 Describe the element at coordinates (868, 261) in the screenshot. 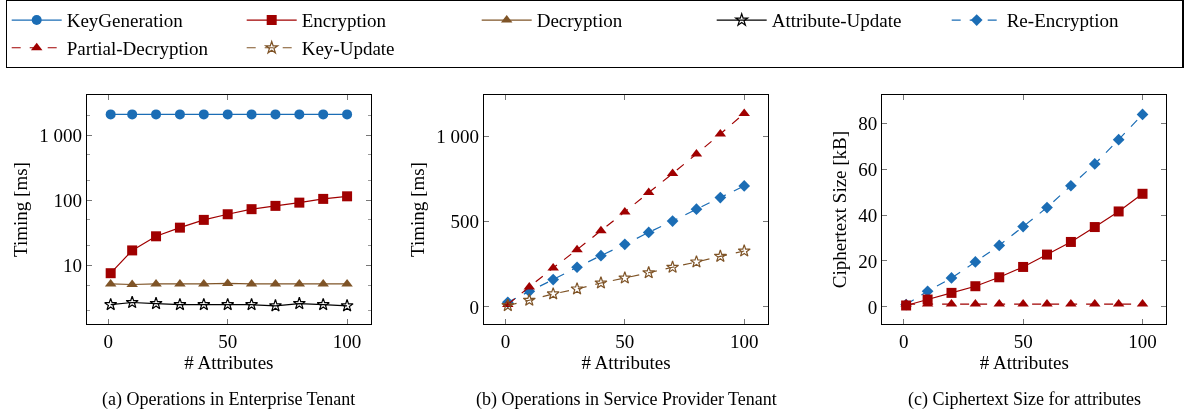

I see `y-tick-label: 20` at that location.